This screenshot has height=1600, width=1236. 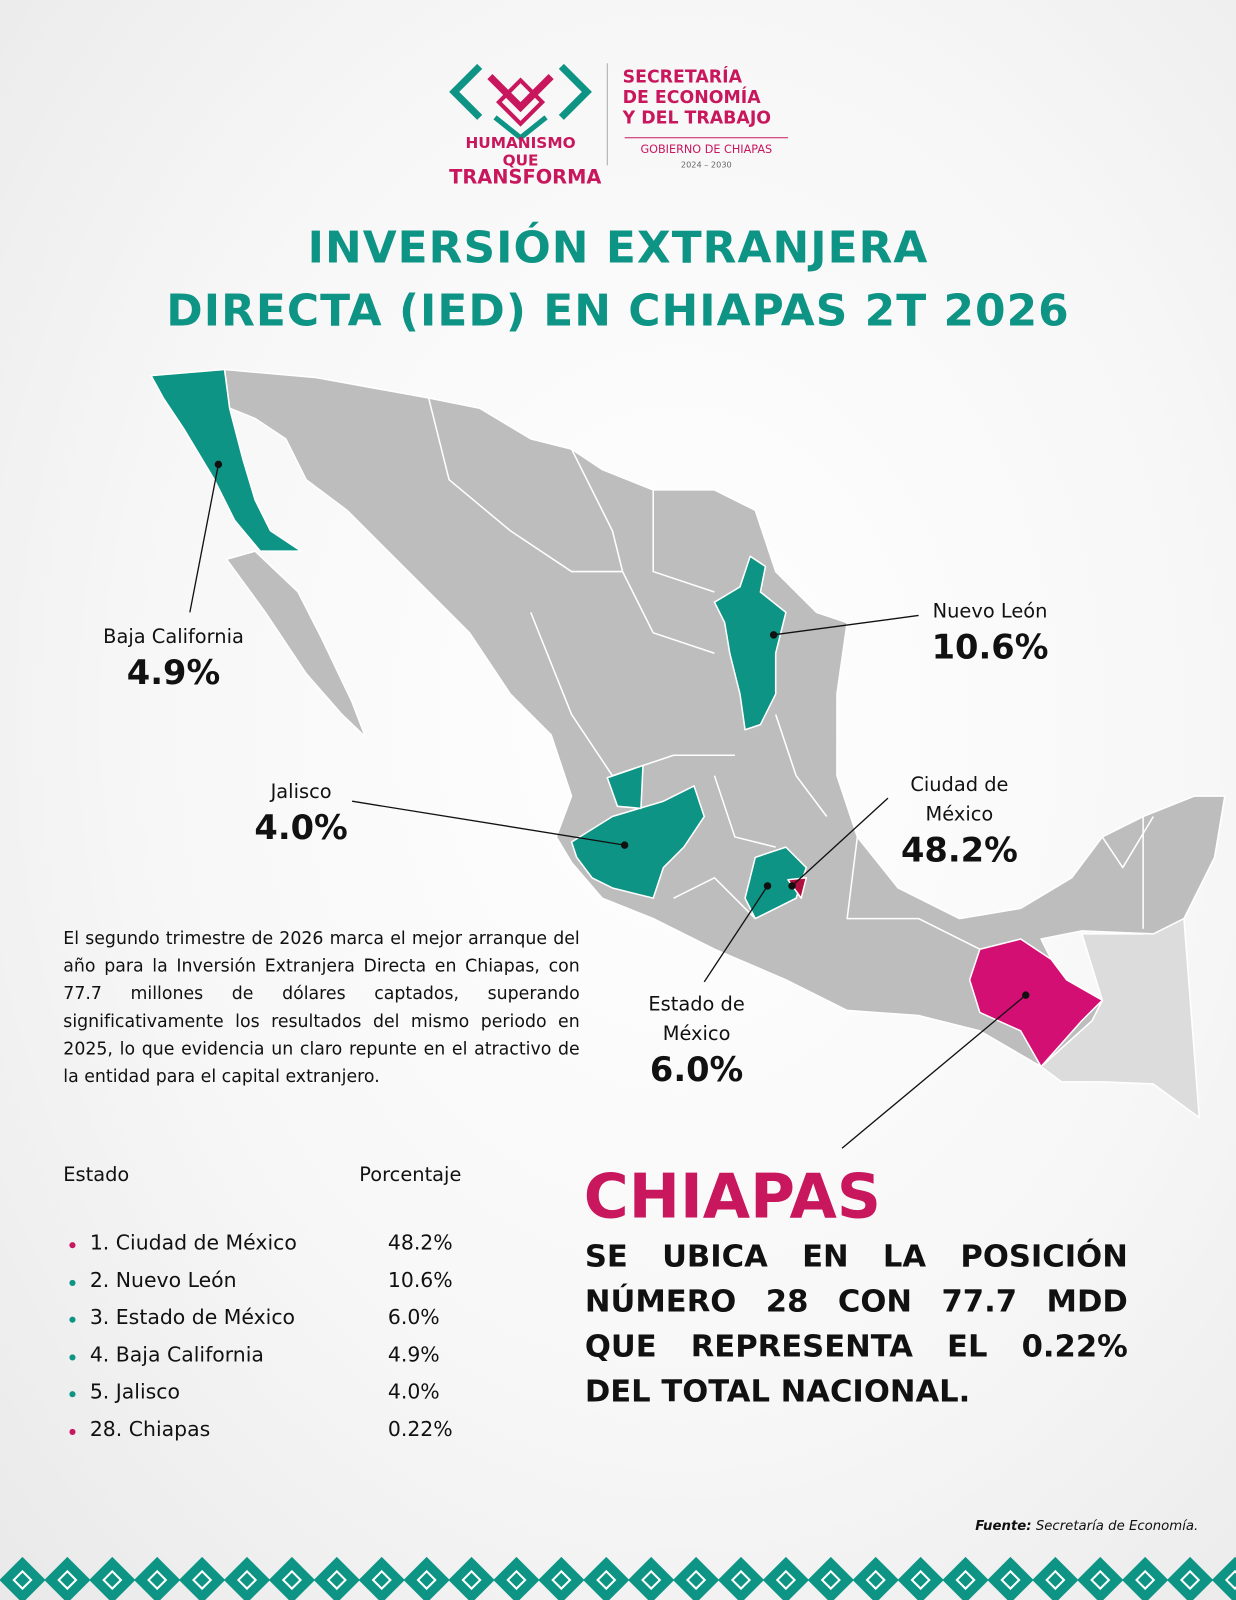 What do you see at coordinates (1036, 1003) in the screenshot?
I see `region-chiapas` at bounding box center [1036, 1003].